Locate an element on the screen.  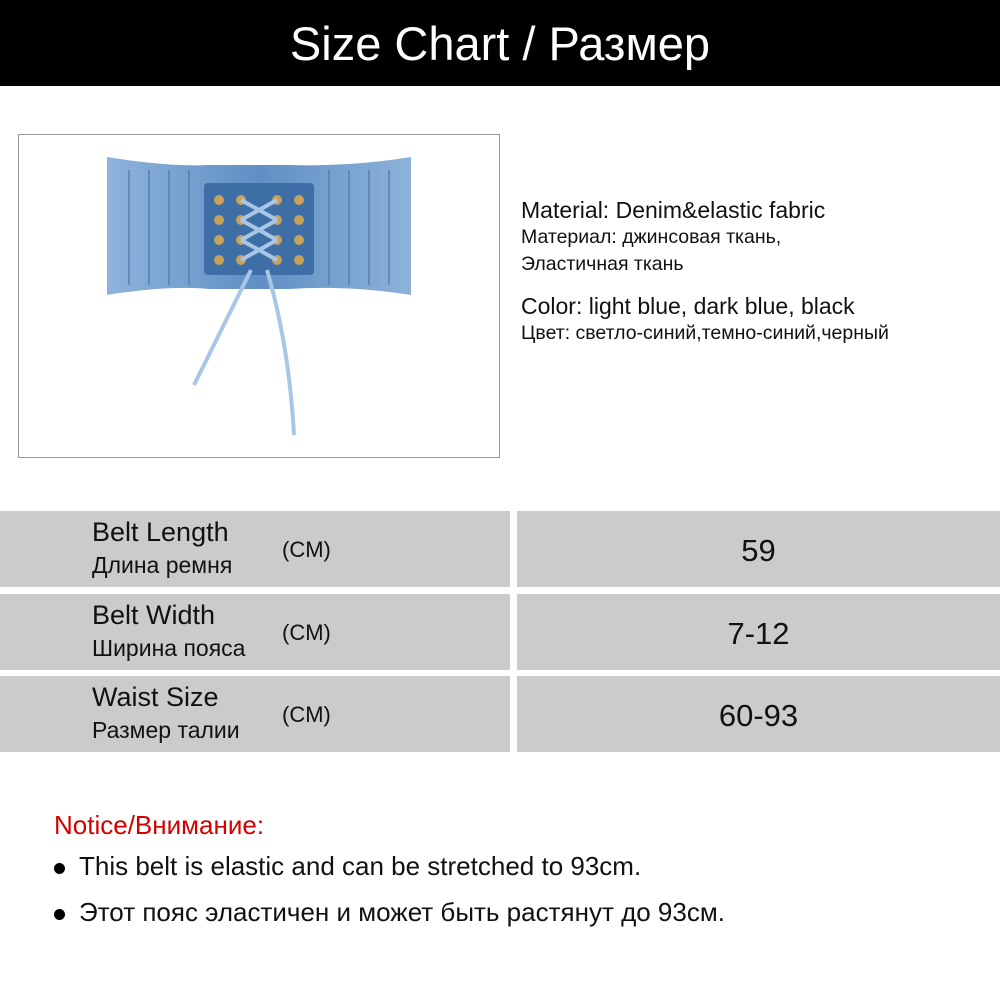
size-label-cell: Waist Size Размер талии (CM) is located at coordinates (255, 714).